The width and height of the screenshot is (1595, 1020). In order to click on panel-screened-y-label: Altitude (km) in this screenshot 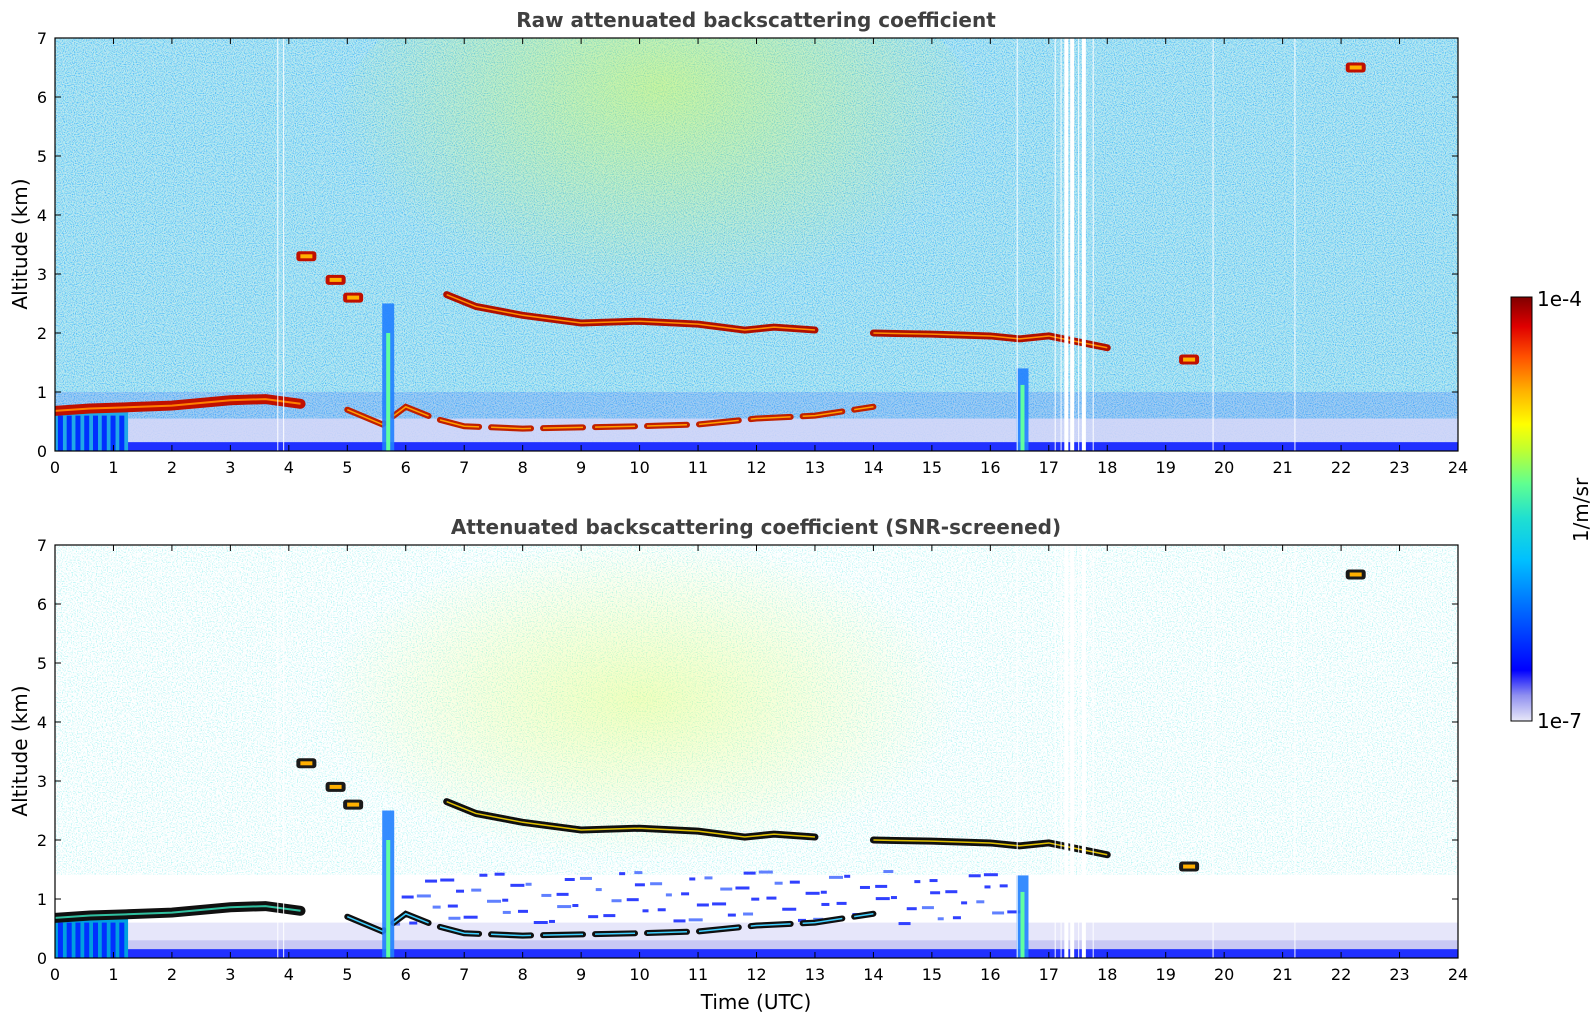, I will do `click(20, 750)`.